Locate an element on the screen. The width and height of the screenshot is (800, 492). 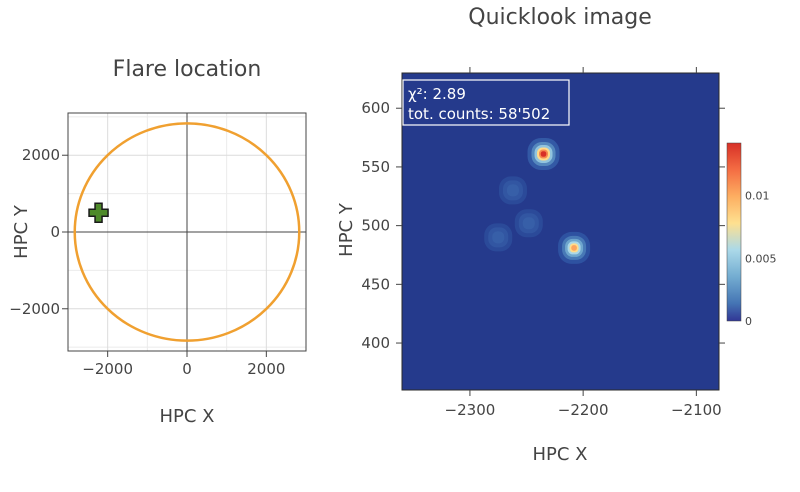
quicklook-y-label: HPC Y is located at coordinates (346, 229).